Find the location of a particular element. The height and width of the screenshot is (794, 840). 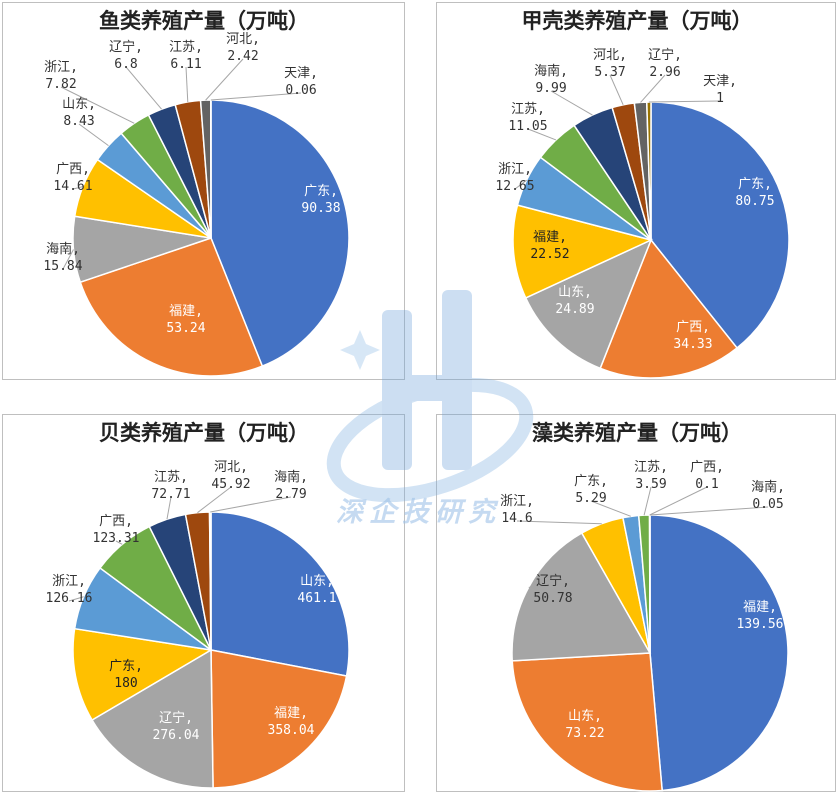

fish-slice-label-5: 浙江, 7.82 is located at coordinates (61, 76).